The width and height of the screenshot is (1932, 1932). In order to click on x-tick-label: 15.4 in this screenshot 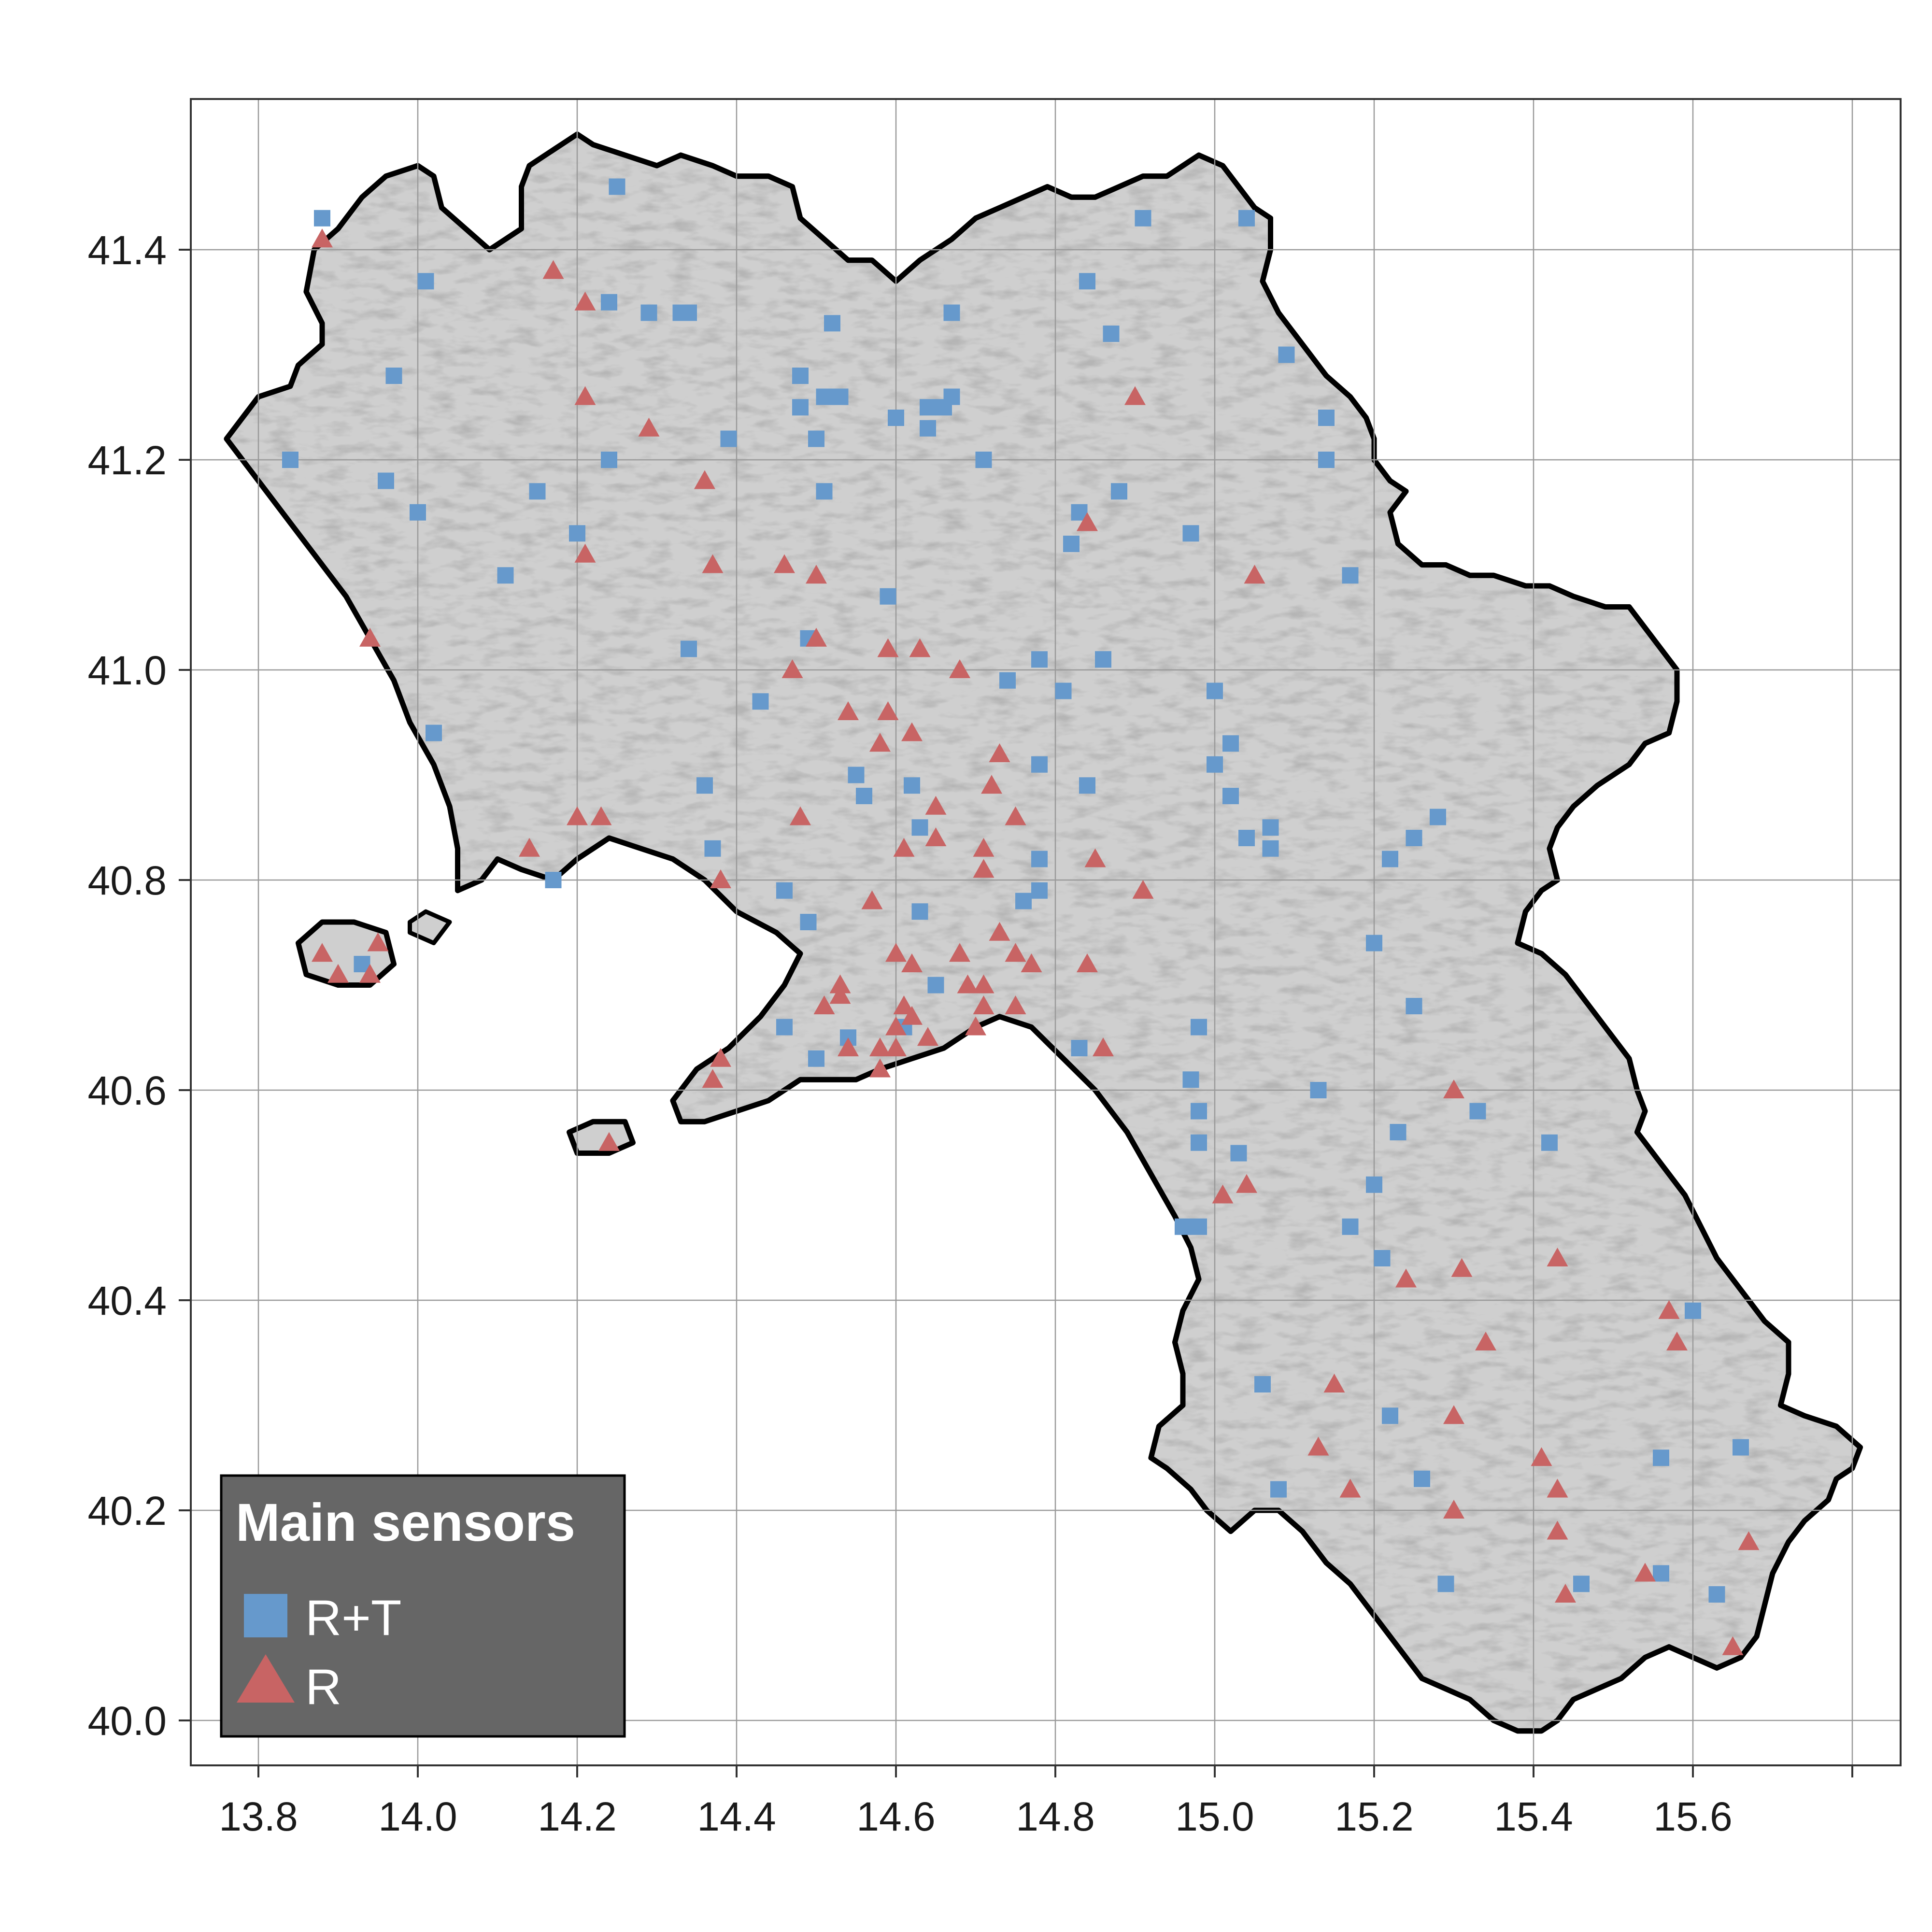, I will do `click(1533, 1816)`.